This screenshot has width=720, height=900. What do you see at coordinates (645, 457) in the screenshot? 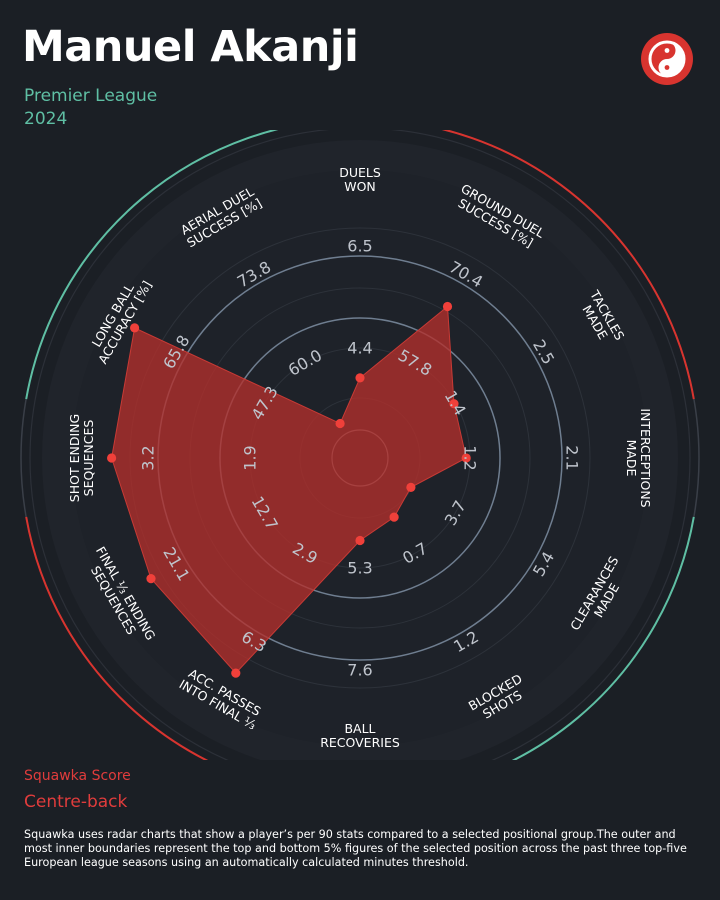
I see `axis-label-line: INTERCEPTIONS` at bounding box center [645, 457].